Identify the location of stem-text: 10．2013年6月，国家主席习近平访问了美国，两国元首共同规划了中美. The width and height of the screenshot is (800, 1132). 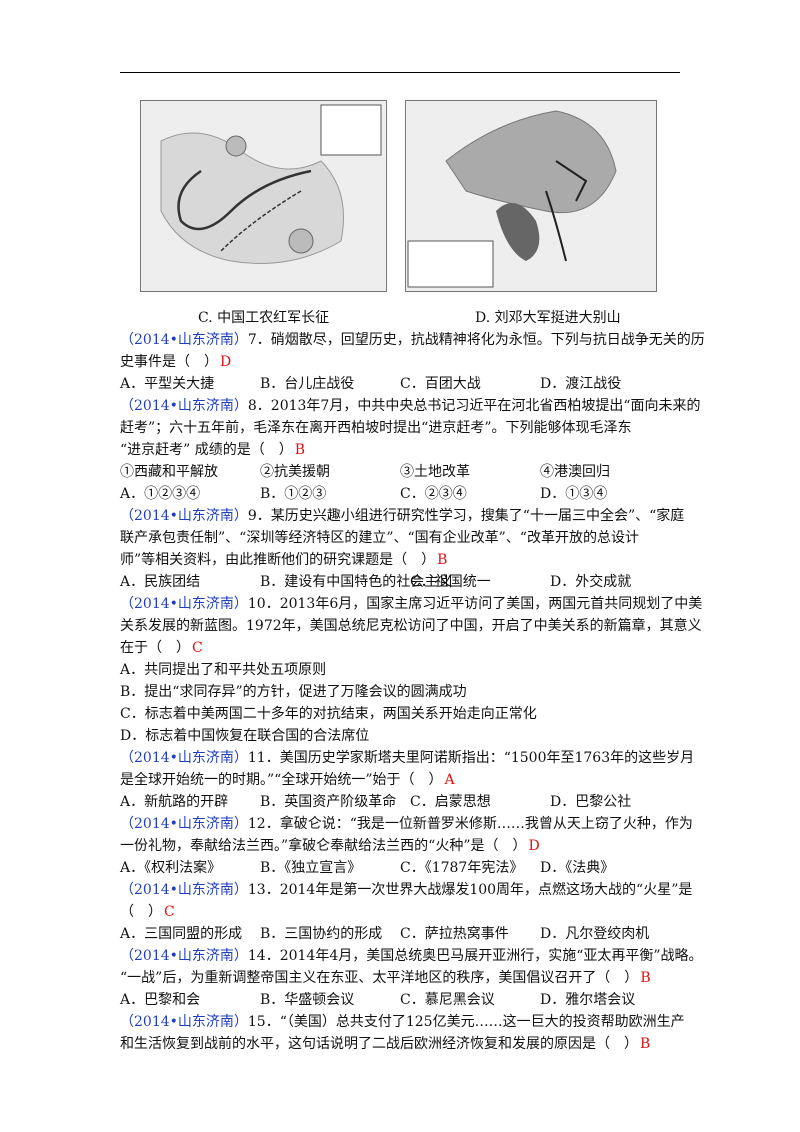
(475, 604).